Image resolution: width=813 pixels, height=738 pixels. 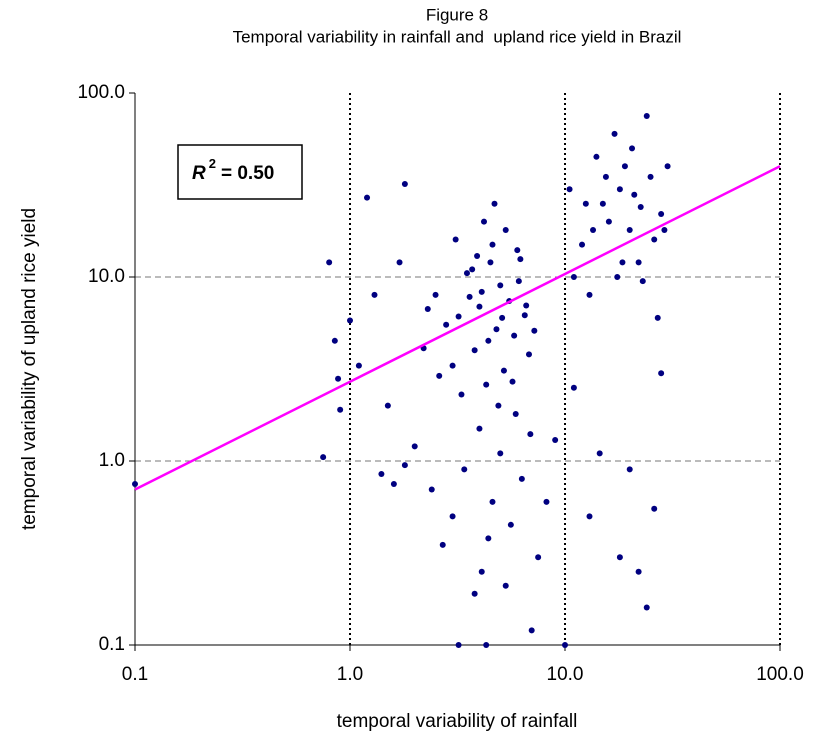 I want to click on annotation-r: R, so click(x=199, y=173).